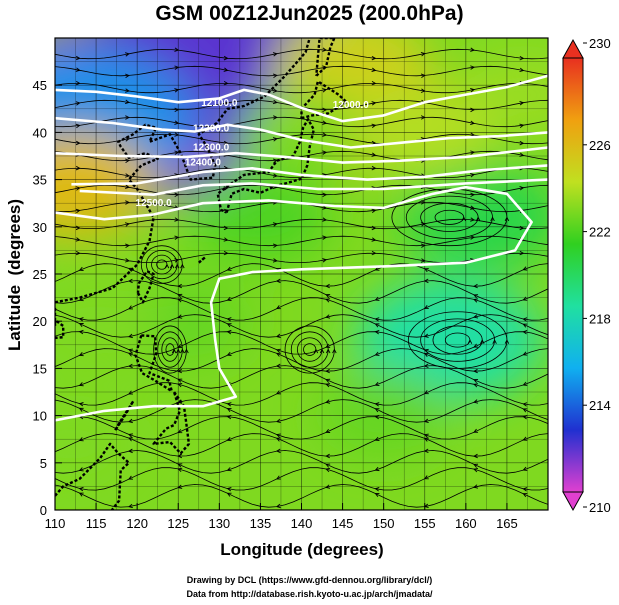  Describe the element at coordinates (600, 507) in the screenshot. I see `colorbar-tick-label: 210` at that location.